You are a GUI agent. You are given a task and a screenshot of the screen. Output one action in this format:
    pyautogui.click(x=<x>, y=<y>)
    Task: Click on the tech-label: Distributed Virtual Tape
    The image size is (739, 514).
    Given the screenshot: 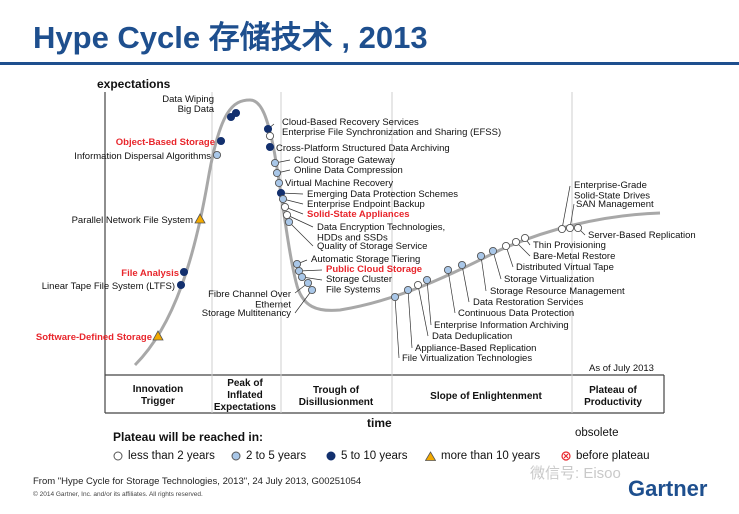 What is the action you would take?
    pyautogui.click(x=565, y=267)
    